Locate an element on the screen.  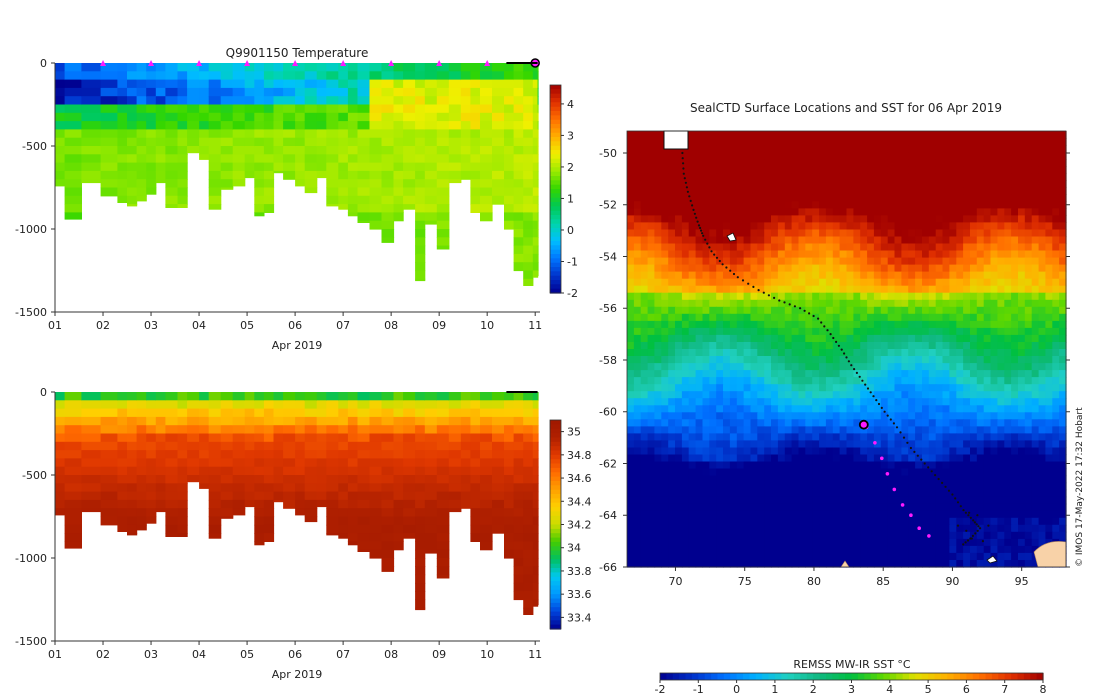
temperature-colorbar-swatch is located at coordinates (555, 148).